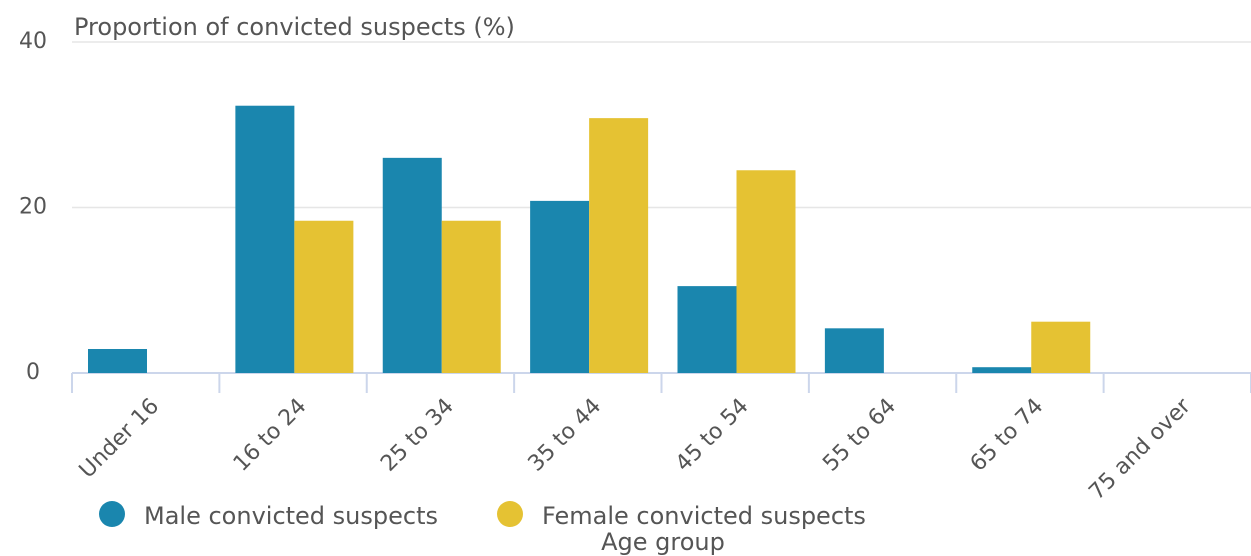  Describe the element at coordinates (417, 435) in the screenshot. I see `x-tick-label: 25 to 34` at that location.